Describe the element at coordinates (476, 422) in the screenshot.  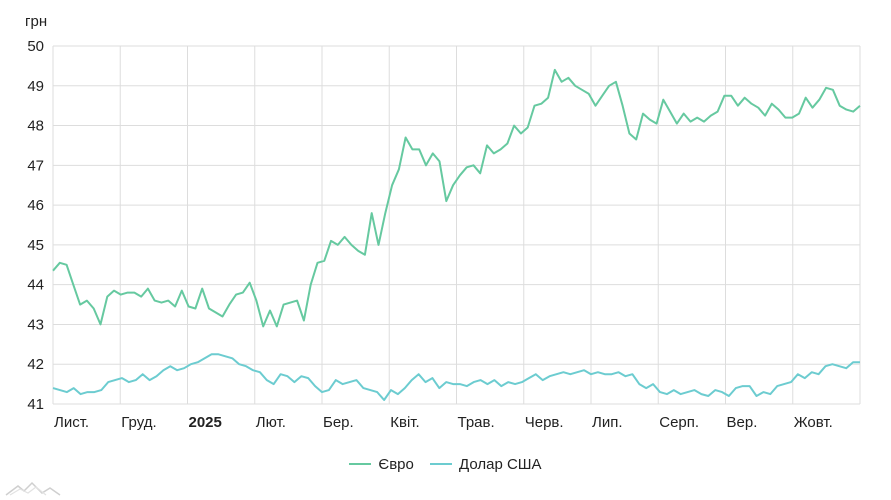
I see `x-tick-label: Трав.` at that location.